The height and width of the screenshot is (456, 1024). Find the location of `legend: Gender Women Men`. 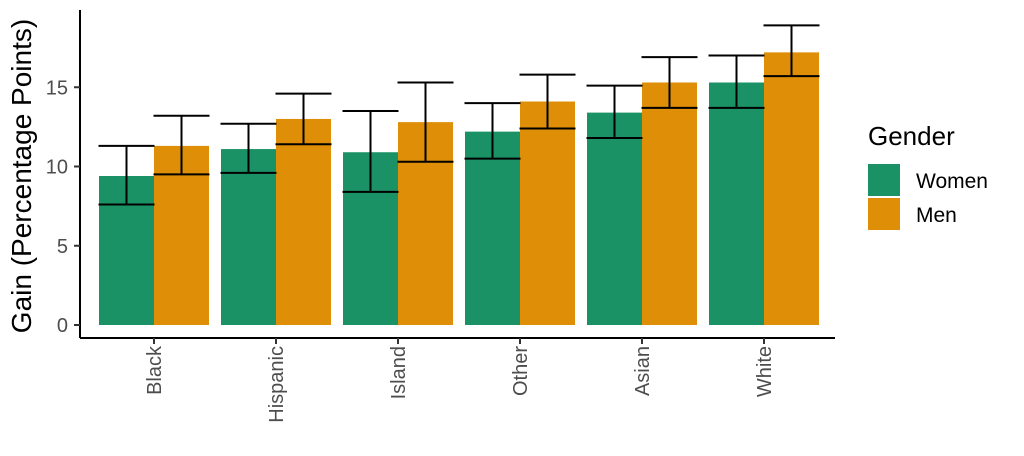

legend: Gender Women Men is located at coordinates (928, 175).